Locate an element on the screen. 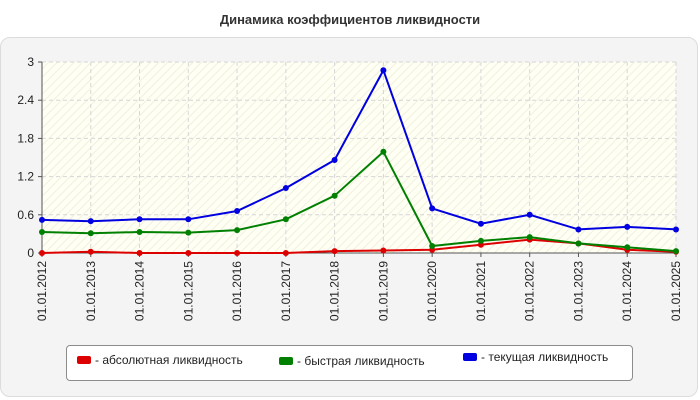  chart-title: Динамика коэффициентов ликвидности is located at coordinates (350, 19).